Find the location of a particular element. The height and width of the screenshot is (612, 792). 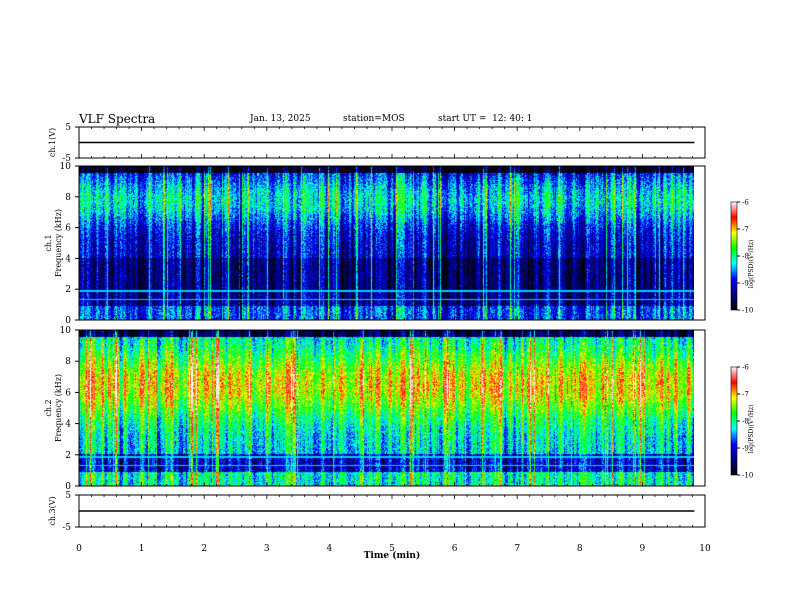

y-axis-label: ch.1Frequency (kHz) is located at coordinates (53, 243).